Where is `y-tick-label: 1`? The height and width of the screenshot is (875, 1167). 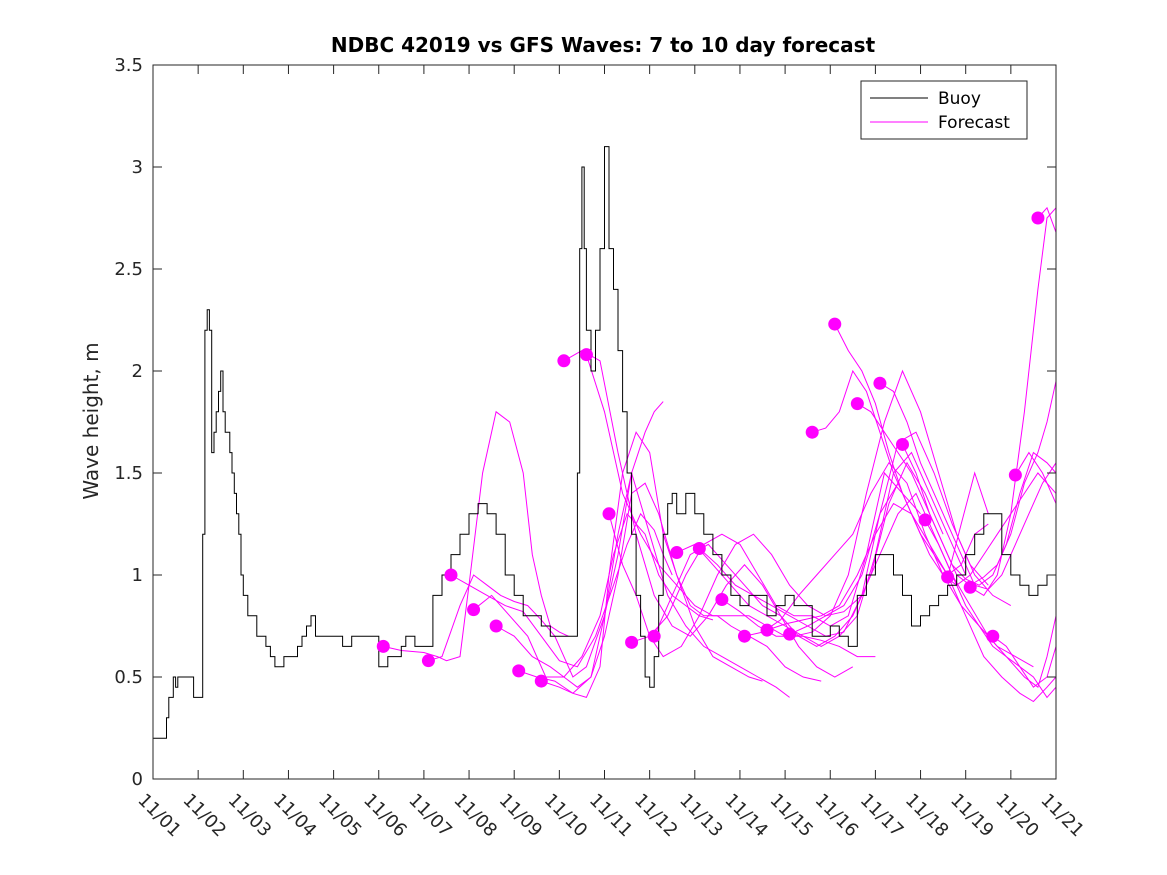
y-tick-label: 1 is located at coordinates (137, 575).